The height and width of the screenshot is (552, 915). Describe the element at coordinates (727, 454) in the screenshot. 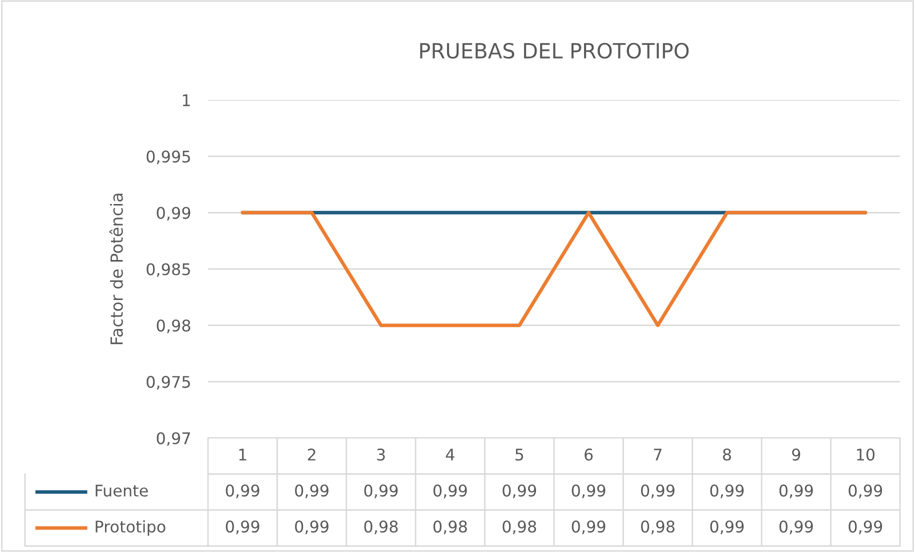

I see `x-tick-label: 8` at that location.